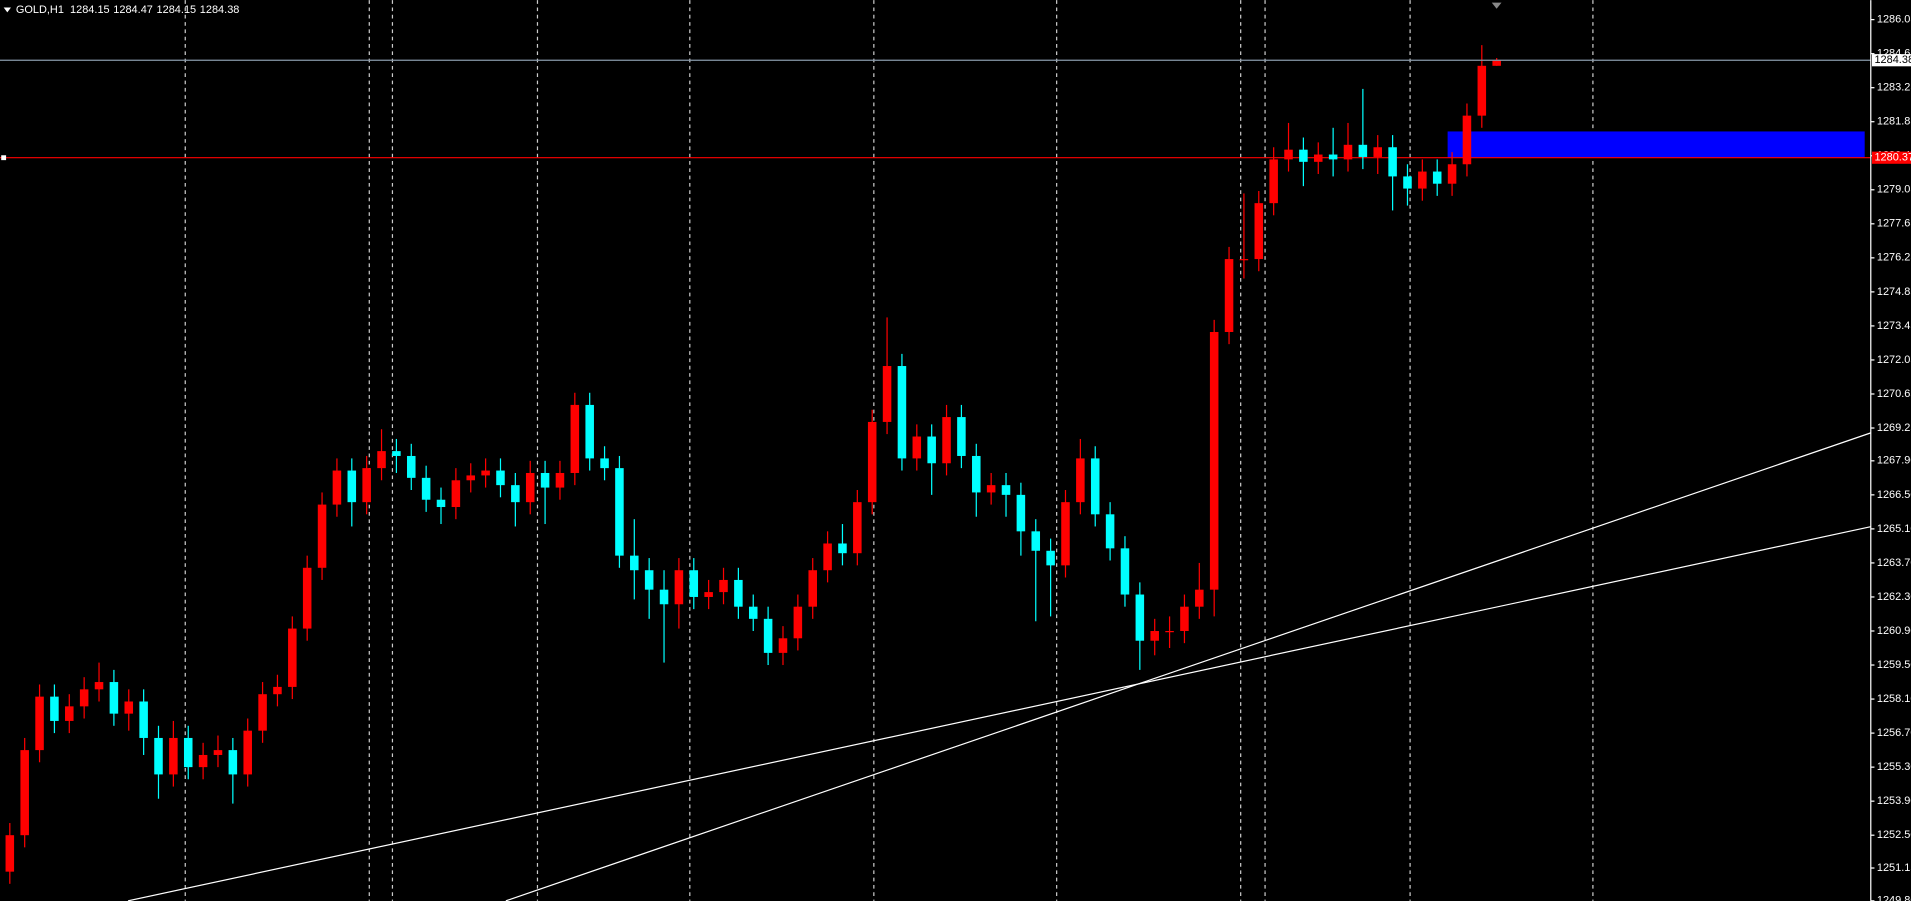 Image resolution: width=1911 pixels, height=901 pixels. What do you see at coordinates (1894, 224) in the screenshot?
I see `y-tick-label: 1277.65` at bounding box center [1894, 224].